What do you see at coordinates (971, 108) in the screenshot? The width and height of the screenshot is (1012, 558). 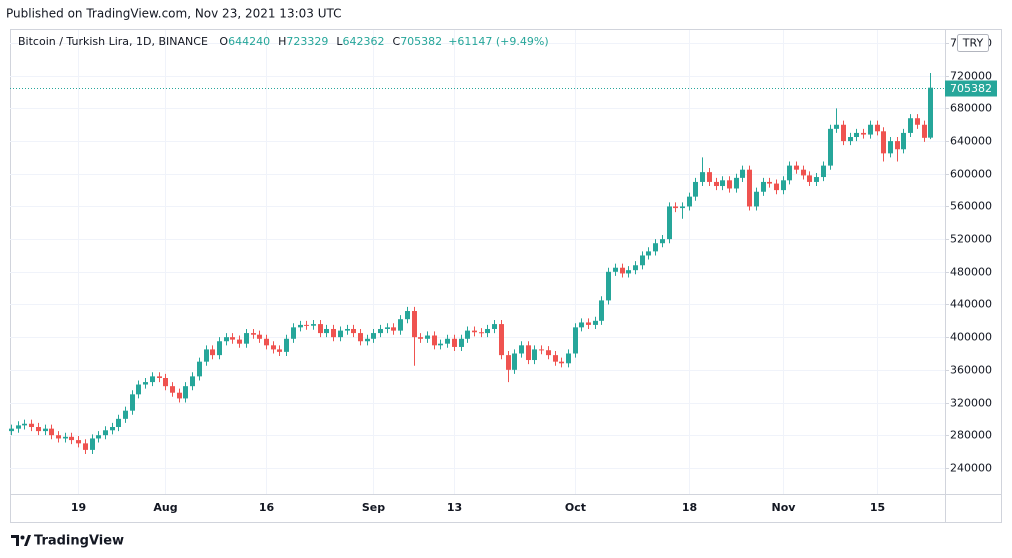 I see `y-tick-label: 680000` at bounding box center [971, 108].